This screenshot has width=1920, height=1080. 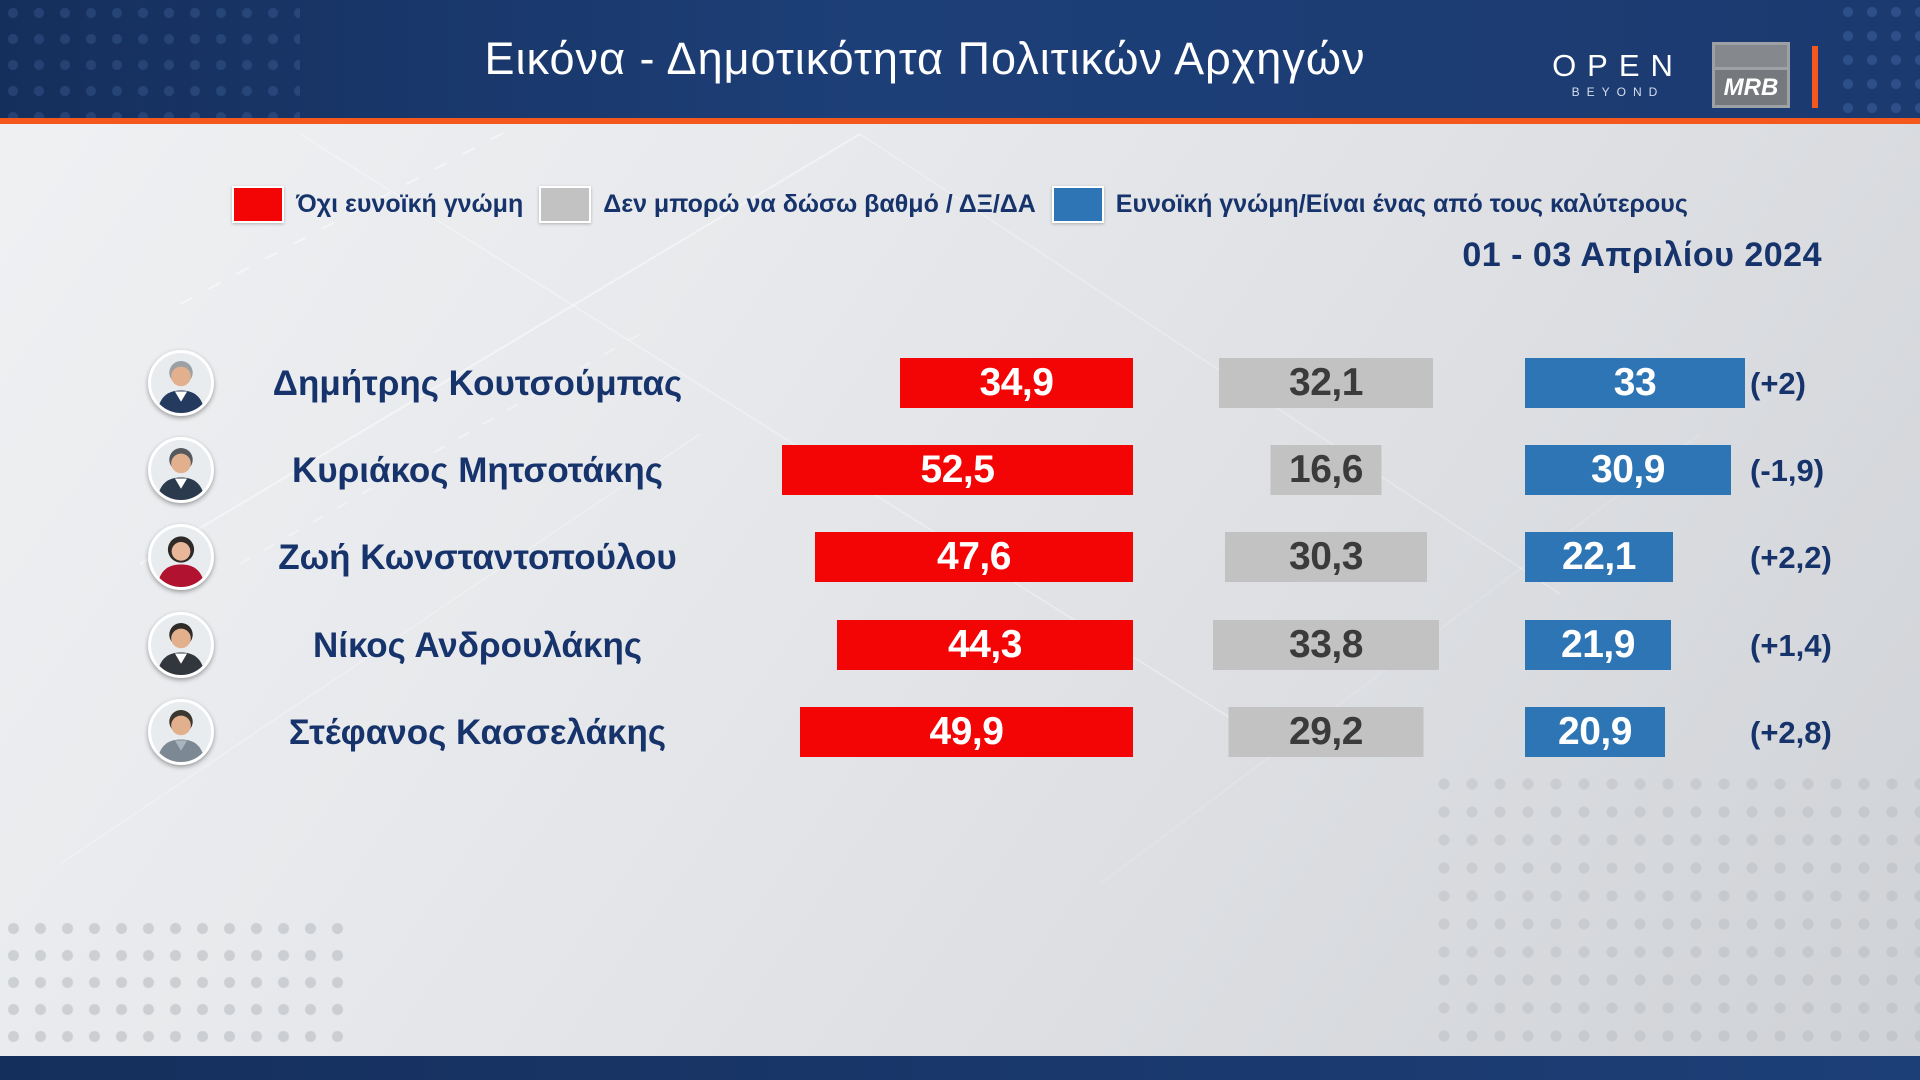 What do you see at coordinates (1595, 732) in the screenshot?
I see `bar-favorable: 20,9` at bounding box center [1595, 732].